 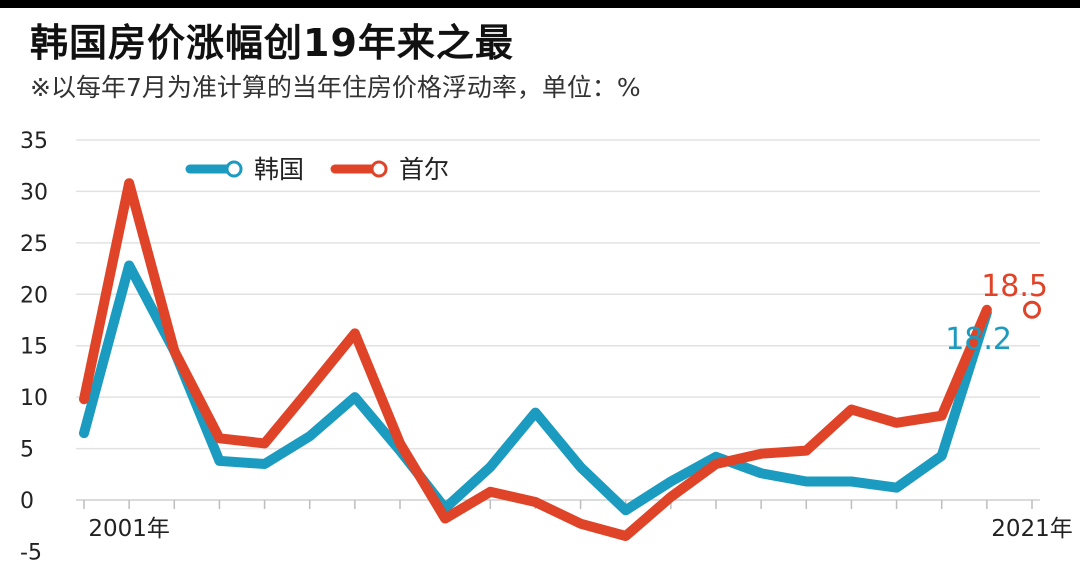 What do you see at coordinates (27, 450) in the screenshot?
I see `y-tick-label: 5` at bounding box center [27, 450].